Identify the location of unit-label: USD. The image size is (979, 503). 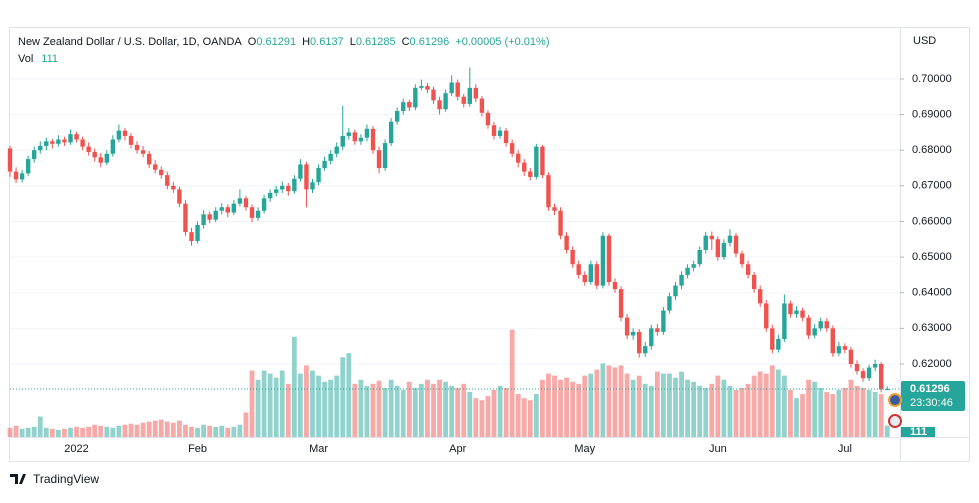
(924, 41).